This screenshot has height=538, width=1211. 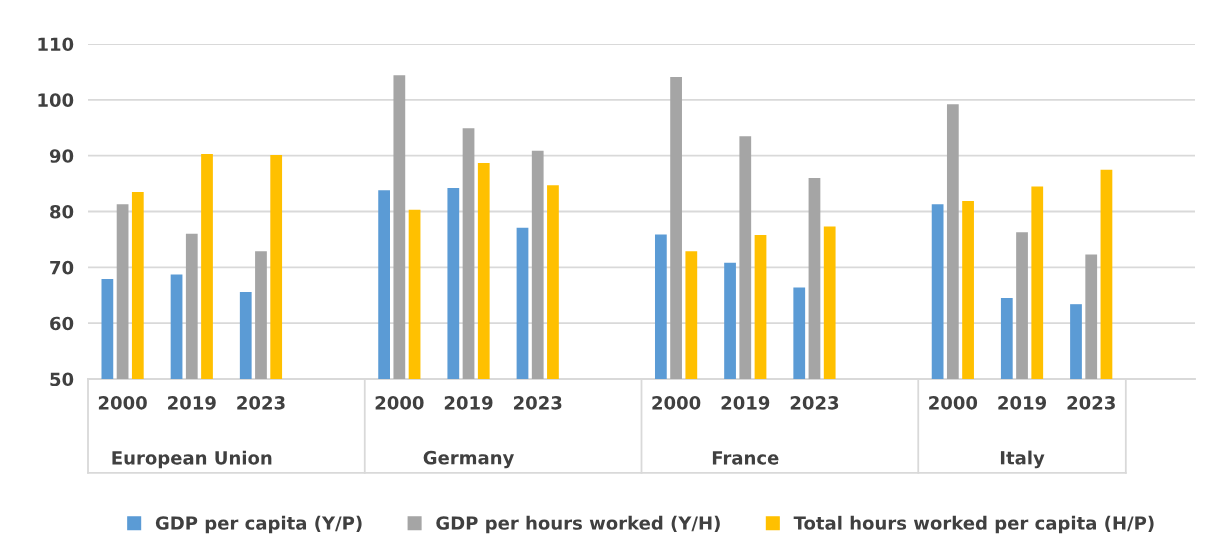 What do you see at coordinates (578, 524) in the screenshot?
I see `legend-label: GDP per hours worked (Y/H)` at bounding box center [578, 524].